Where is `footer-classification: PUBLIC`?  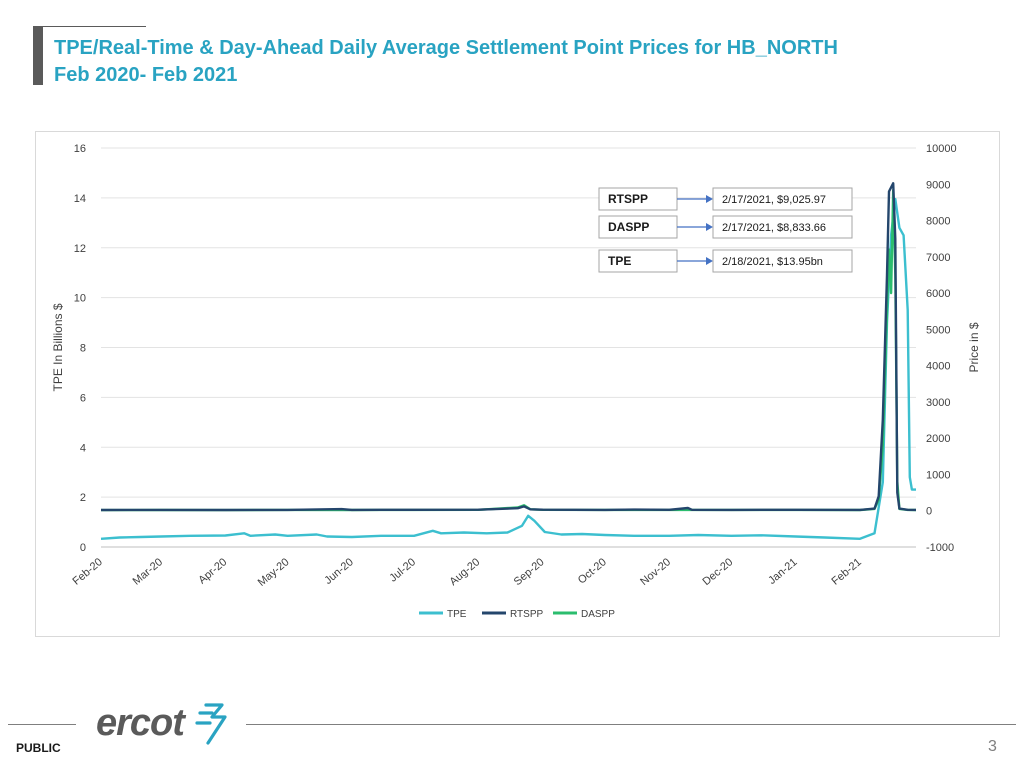
footer-classification: PUBLIC is located at coordinates (38, 748).